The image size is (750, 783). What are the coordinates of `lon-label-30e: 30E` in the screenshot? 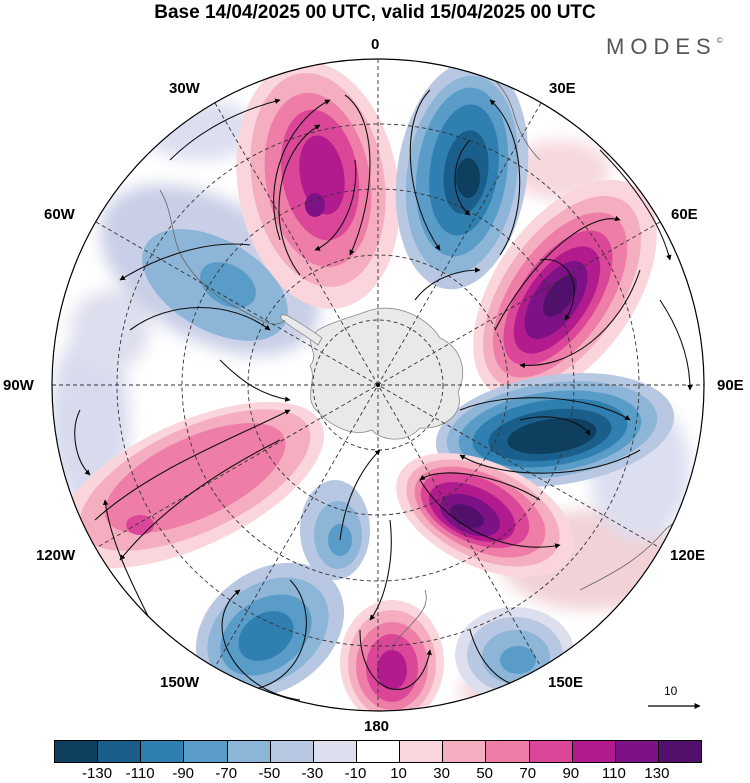 It's located at (562, 88).